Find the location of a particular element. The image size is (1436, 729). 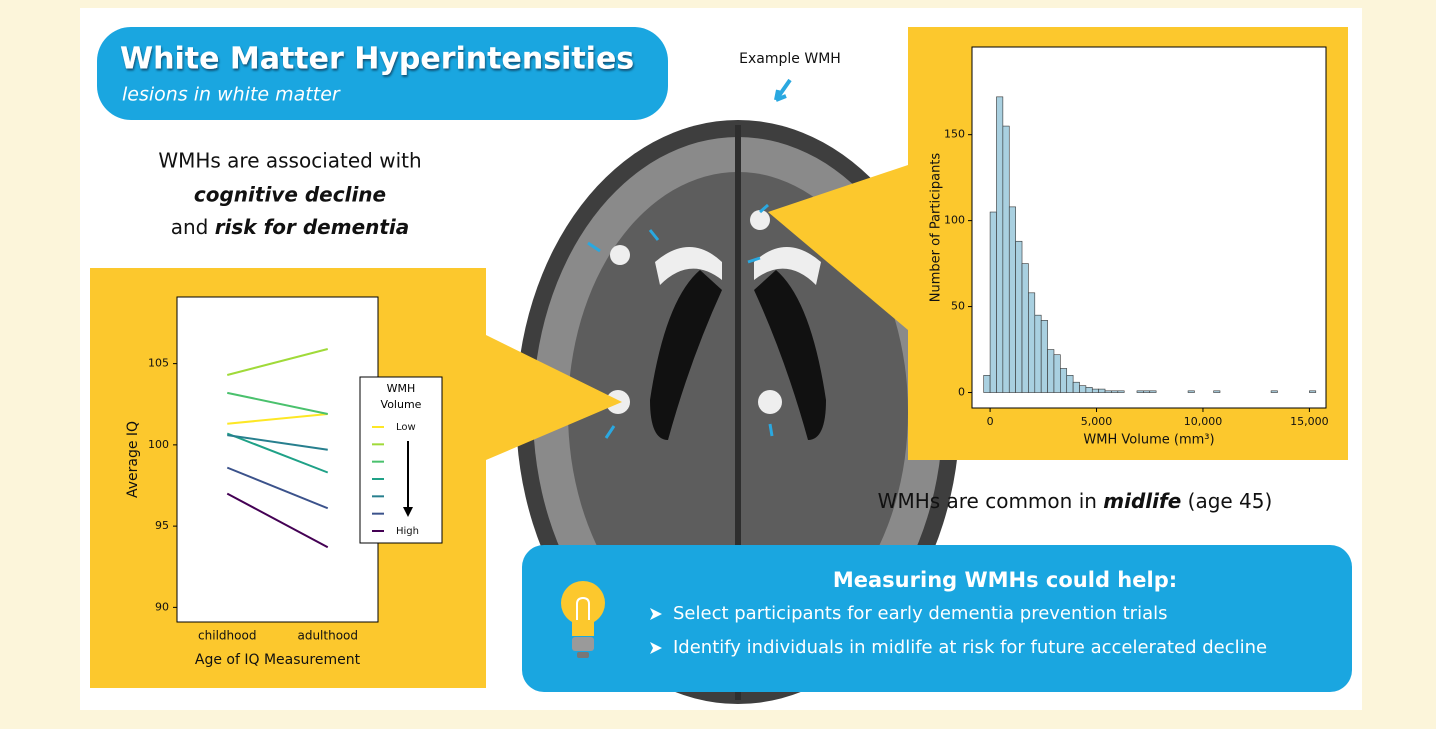

title: White Matter Hyperintensities is located at coordinates (377, 59).